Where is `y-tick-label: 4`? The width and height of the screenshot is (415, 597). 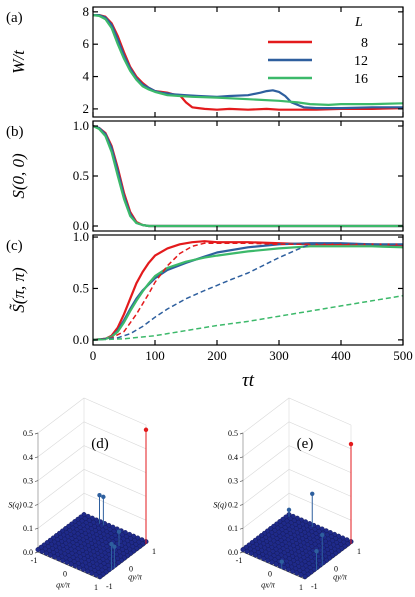
y-tick-label: 4 is located at coordinates (86, 76).